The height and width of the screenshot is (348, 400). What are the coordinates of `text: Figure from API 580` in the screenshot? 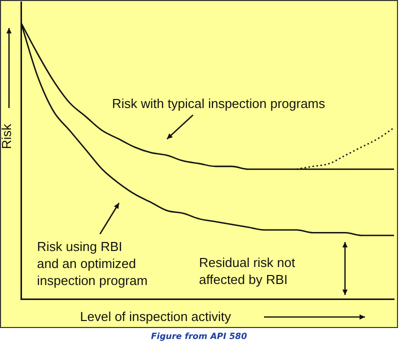 It's located at (199, 337).